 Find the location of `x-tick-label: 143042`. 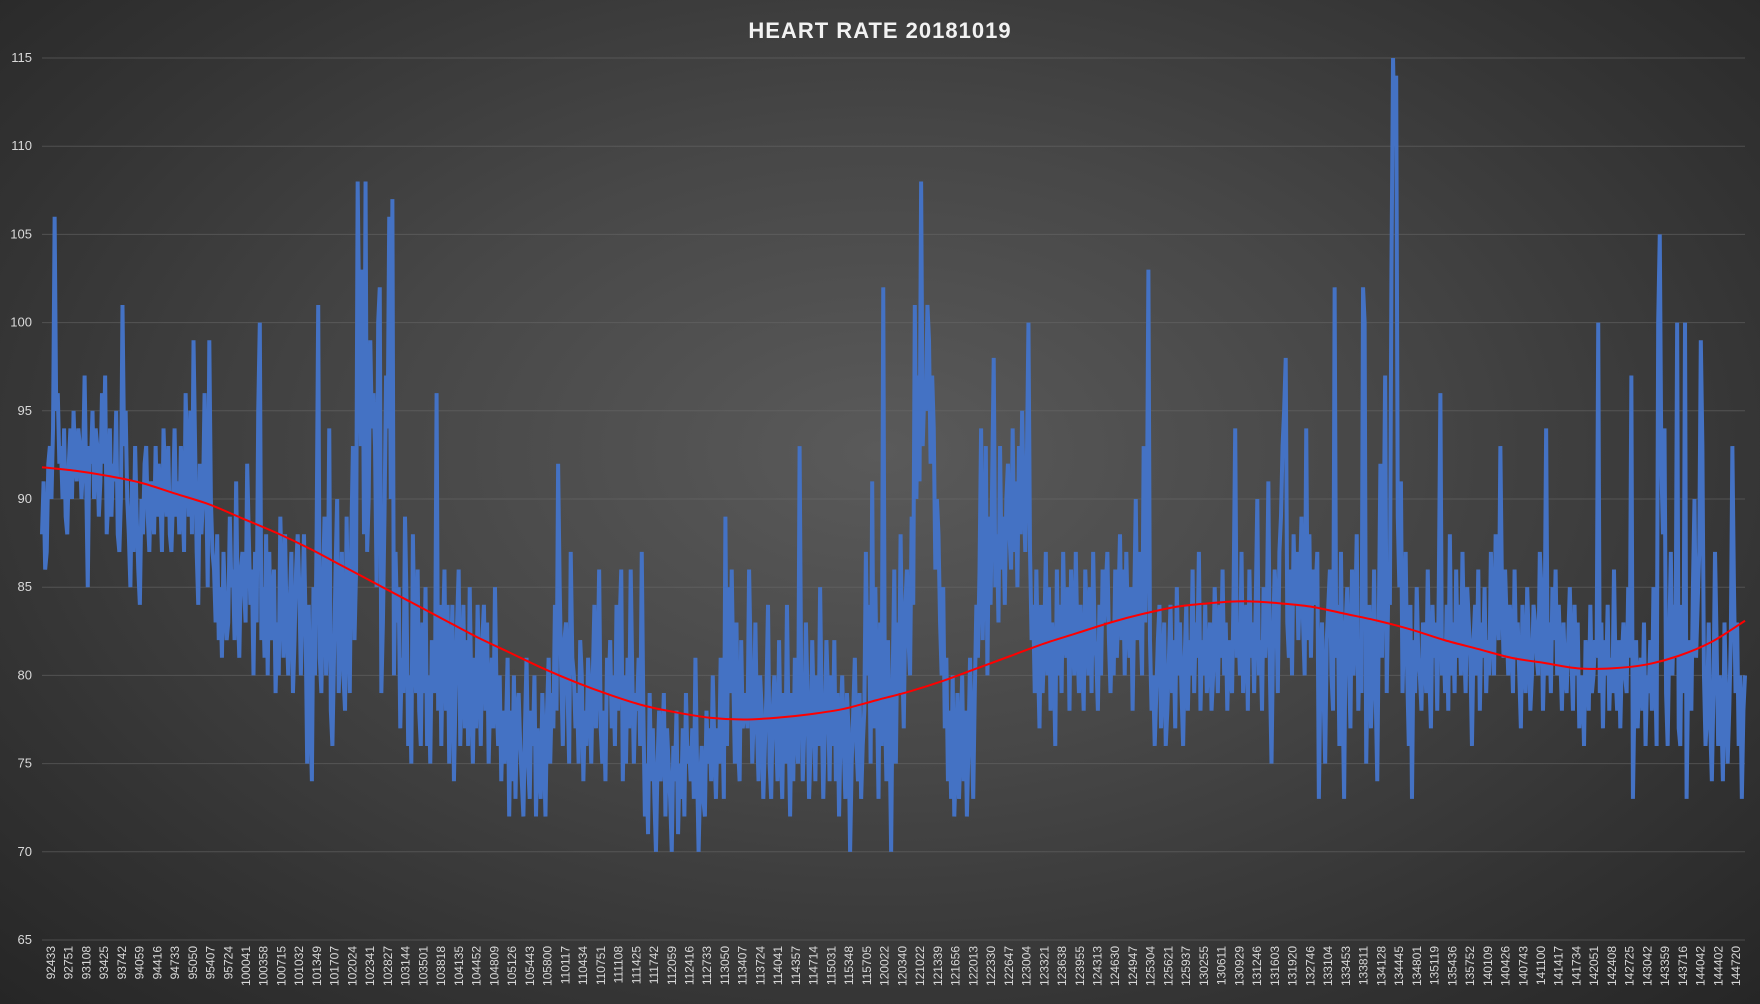

x-tick-label: 143042 is located at coordinates (1647, 966).